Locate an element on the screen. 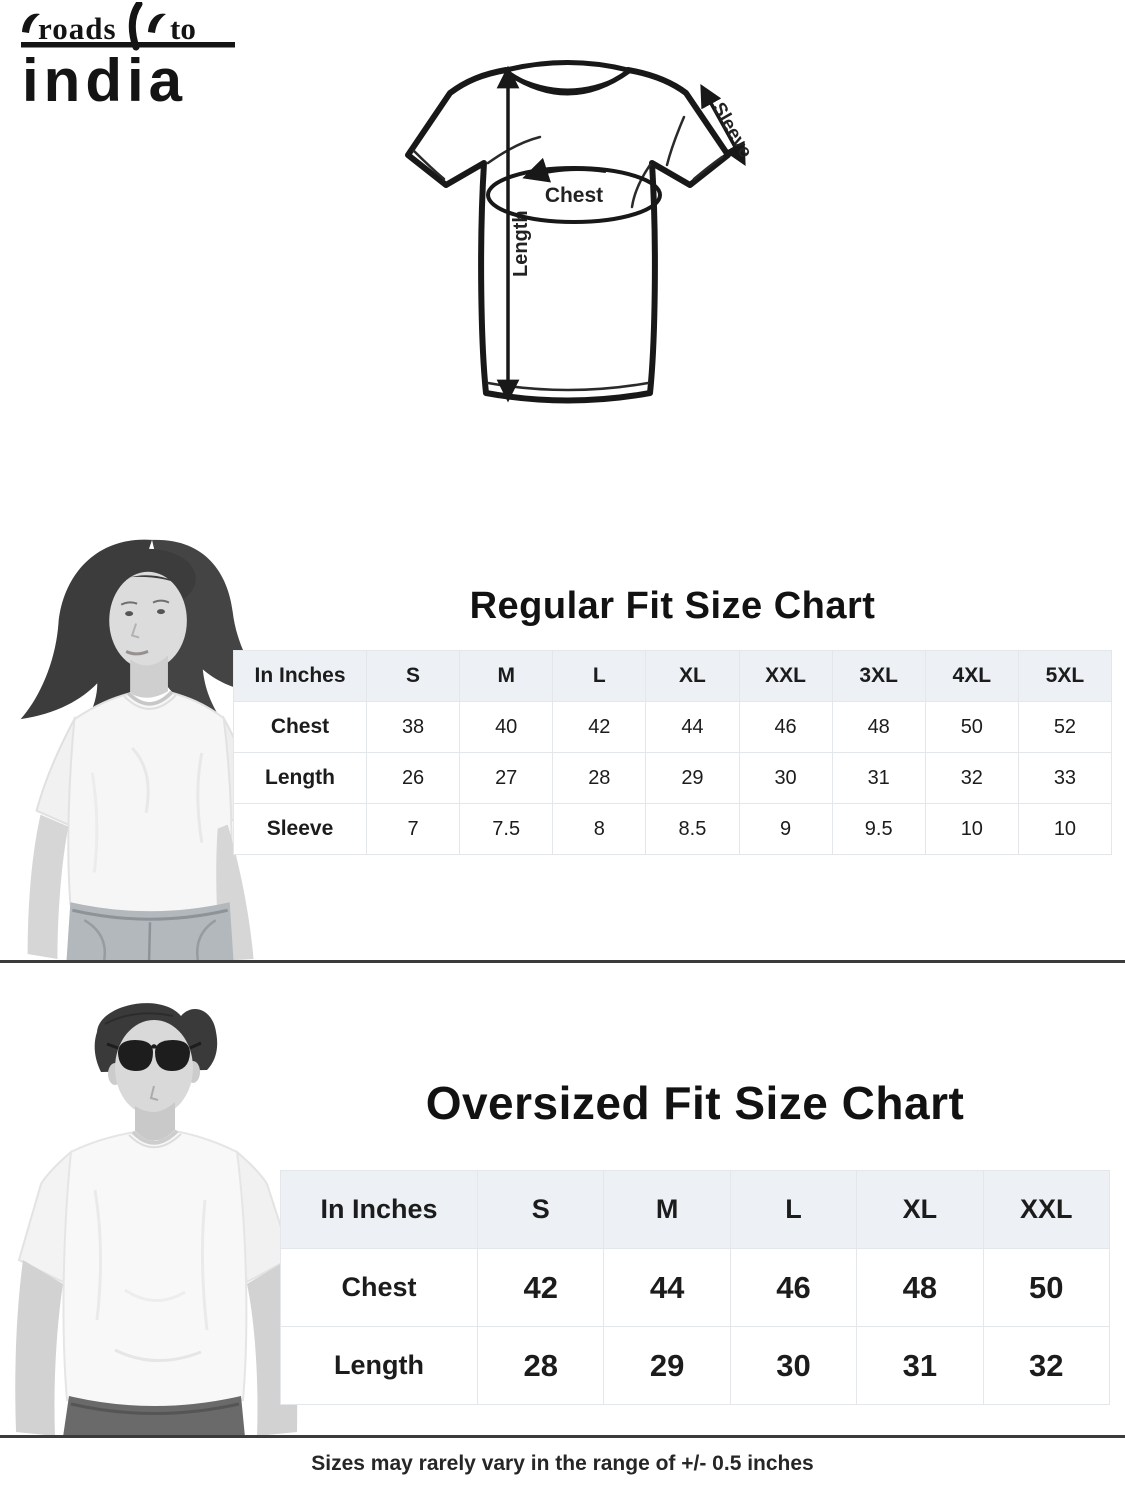  size-header-cell: 3XL is located at coordinates (878, 676).